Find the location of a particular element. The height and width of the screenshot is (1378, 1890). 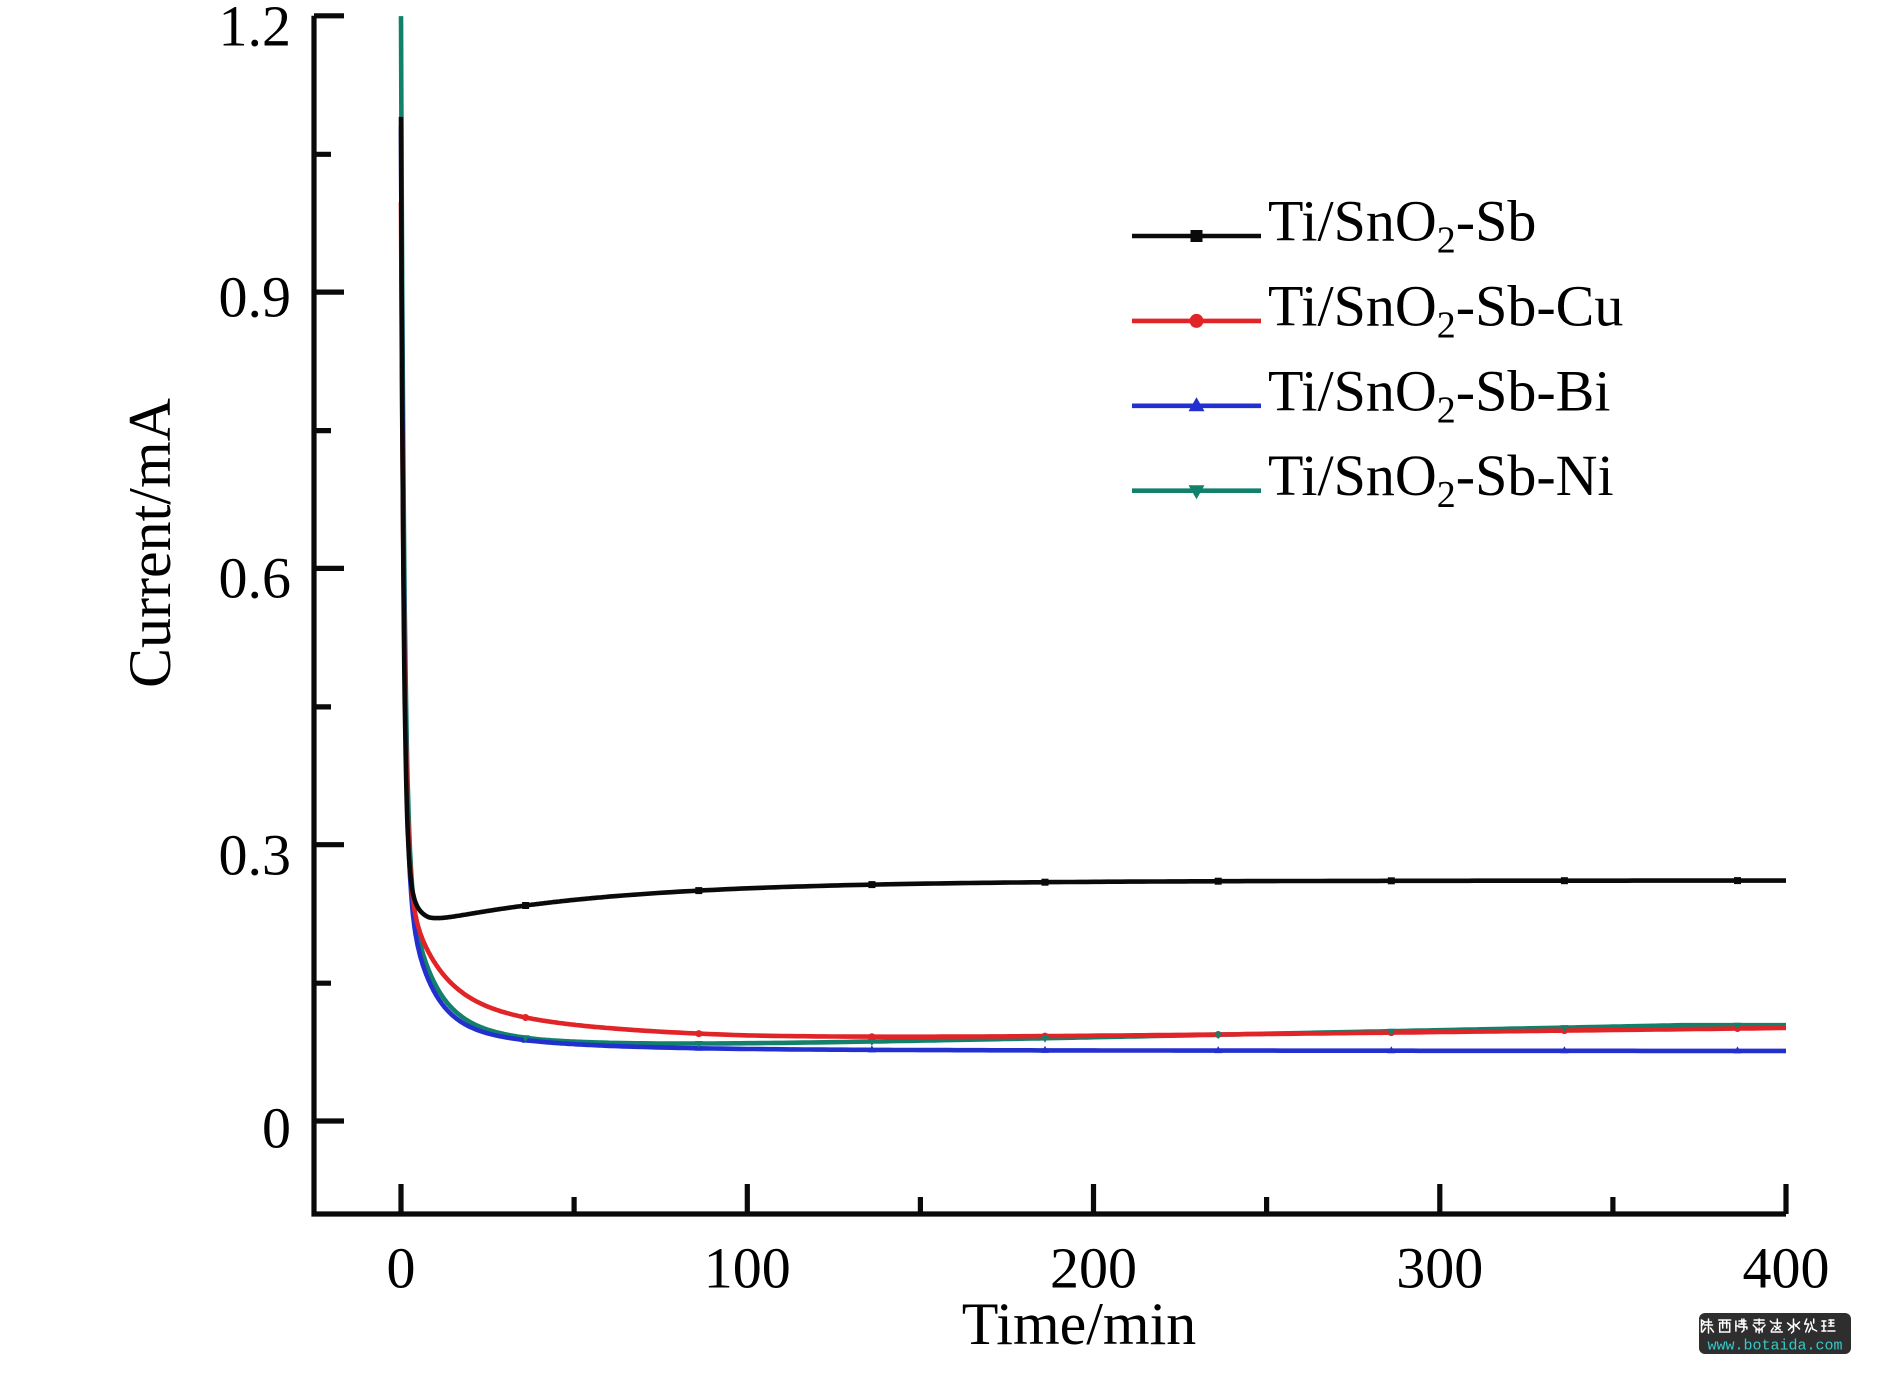

svg-text: 200 is located at coordinates (1093, 1268).